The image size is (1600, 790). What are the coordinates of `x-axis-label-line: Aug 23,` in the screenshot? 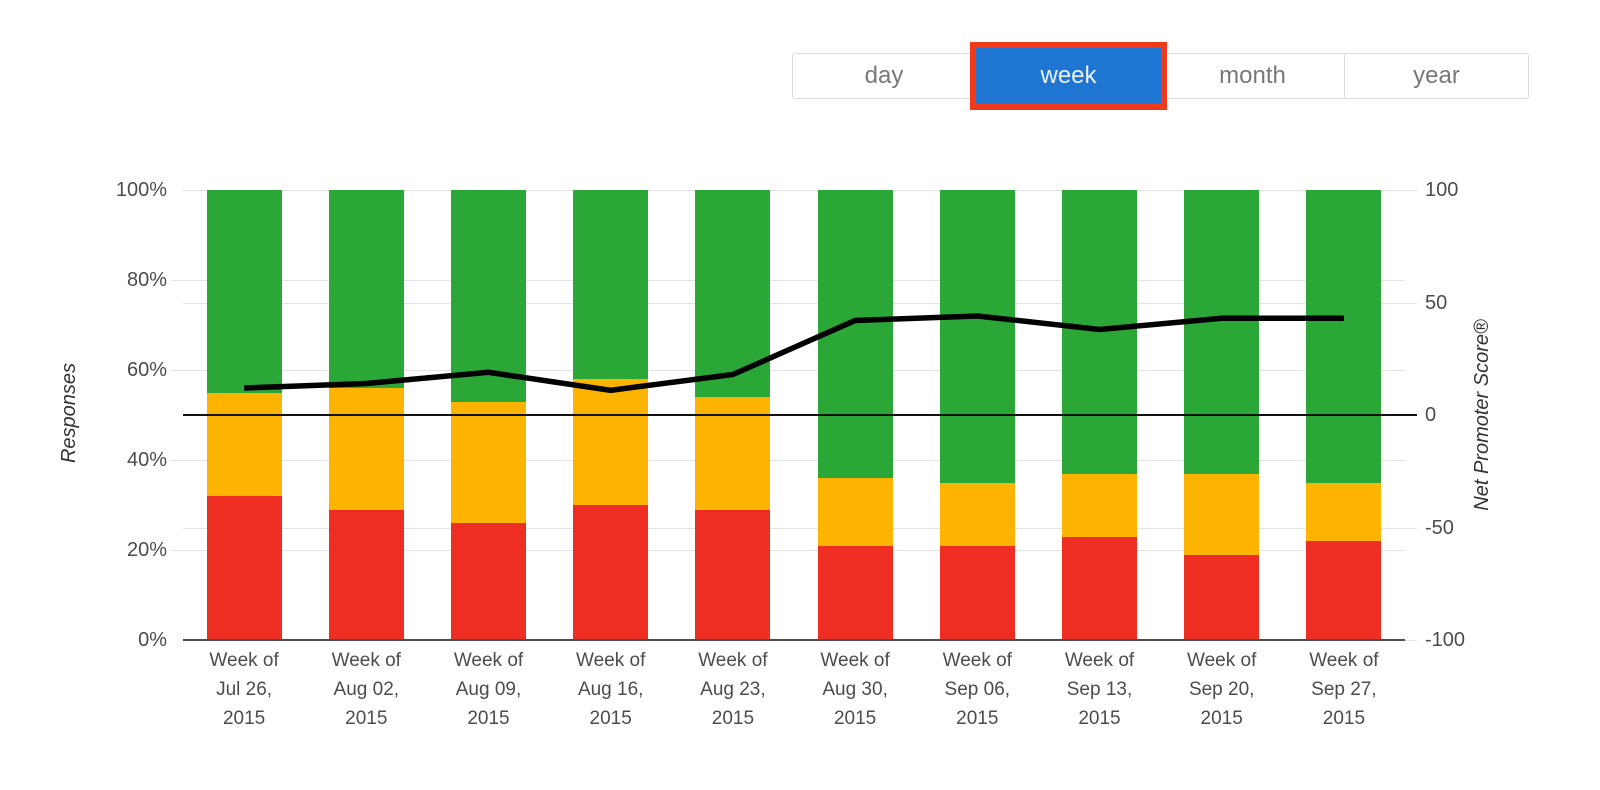 It's located at (733, 689).